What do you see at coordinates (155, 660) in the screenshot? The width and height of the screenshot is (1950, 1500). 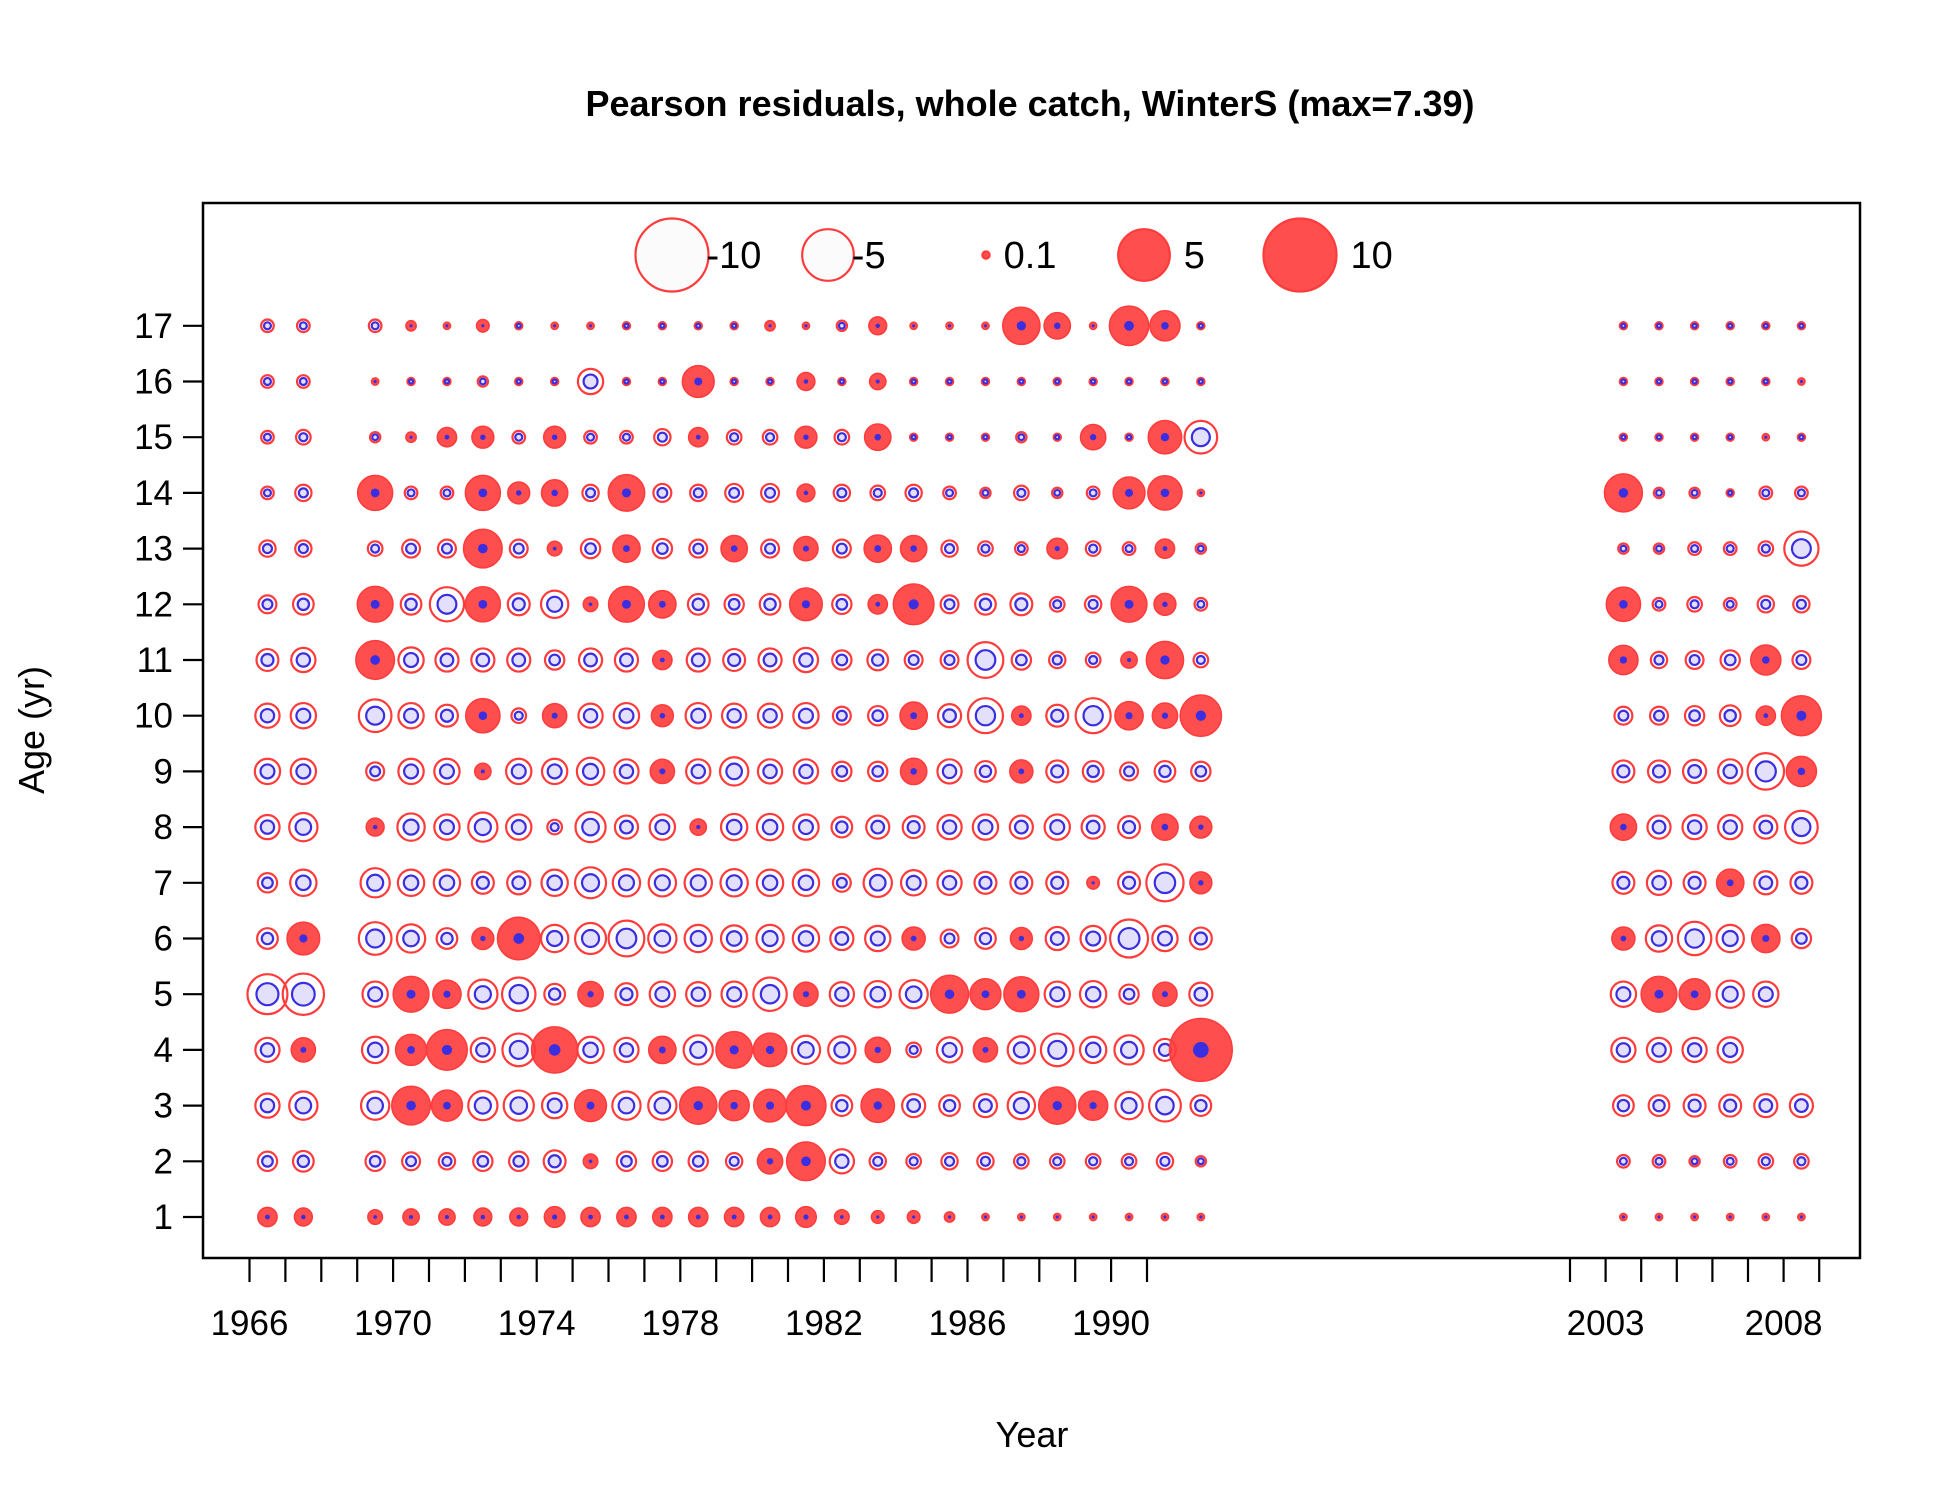 I see `y-tick-label: 11` at bounding box center [155, 660].